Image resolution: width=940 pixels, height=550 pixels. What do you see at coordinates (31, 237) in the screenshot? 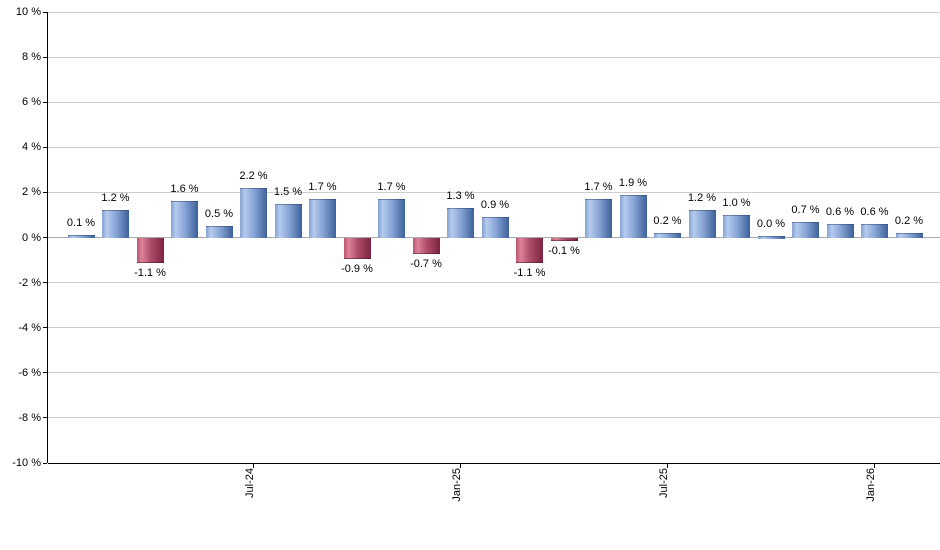
I see `y-axis-tick-label: 0 %` at bounding box center [31, 237].